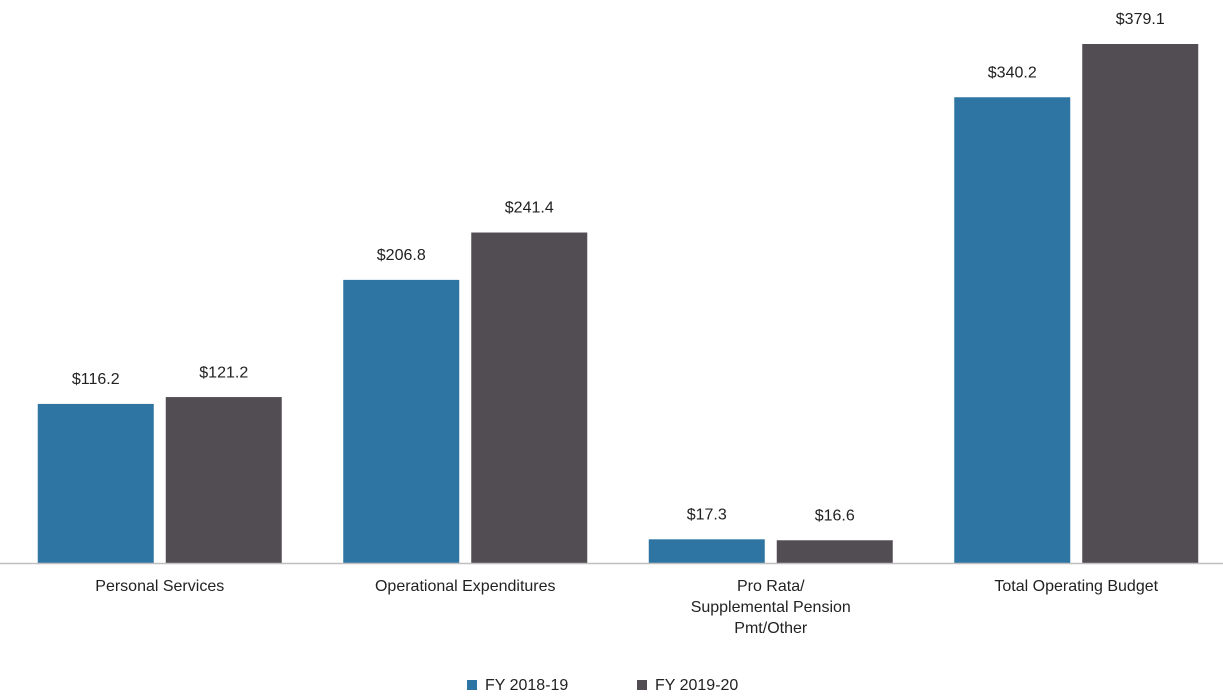 Image resolution: width=1223 pixels, height=696 pixels. What do you see at coordinates (529, 208) in the screenshot?
I see `data-label: $241.4` at bounding box center [529, 208].